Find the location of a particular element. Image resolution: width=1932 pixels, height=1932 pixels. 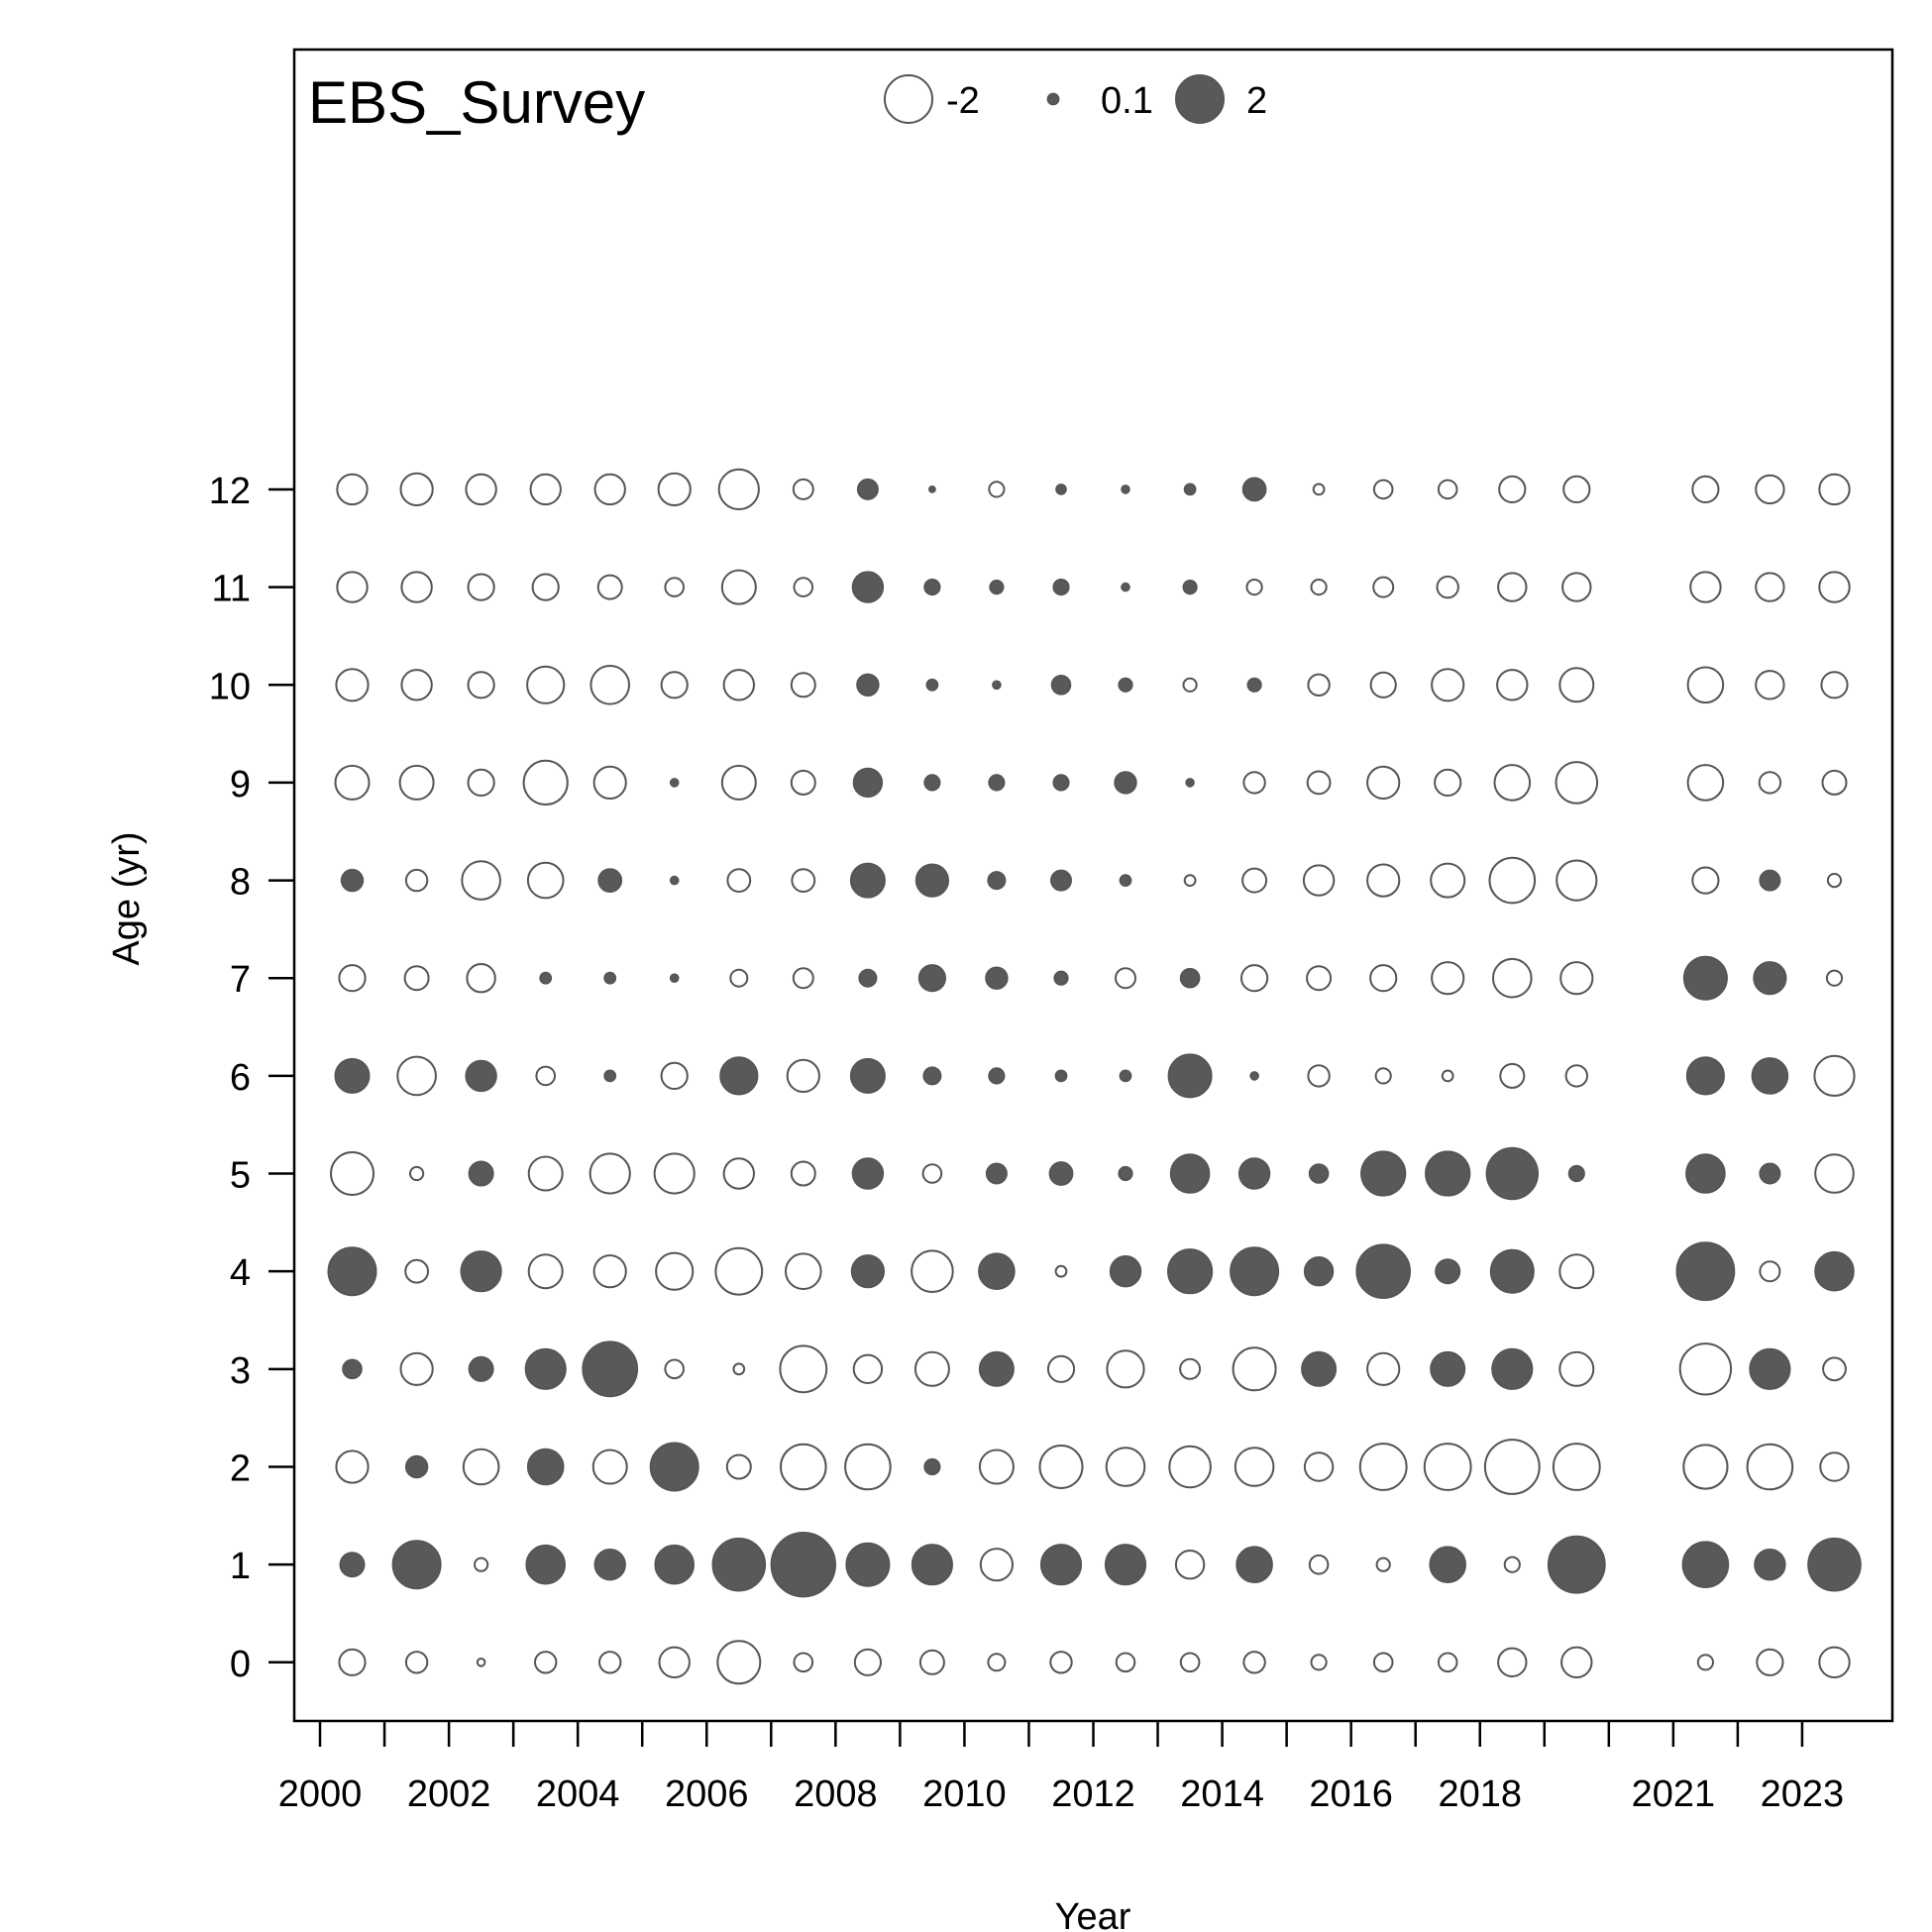

legend-label: 2 is located at coordinates (1256, 101).